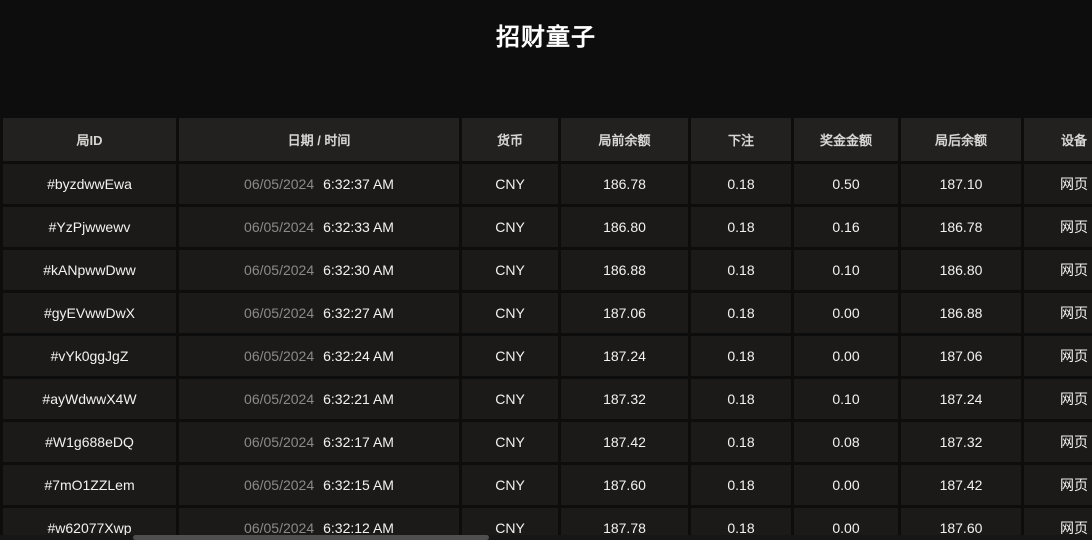  Describe the element at coordinates (1058, 139) in the screenshot. I see `column-header-device: 设备` at that location.